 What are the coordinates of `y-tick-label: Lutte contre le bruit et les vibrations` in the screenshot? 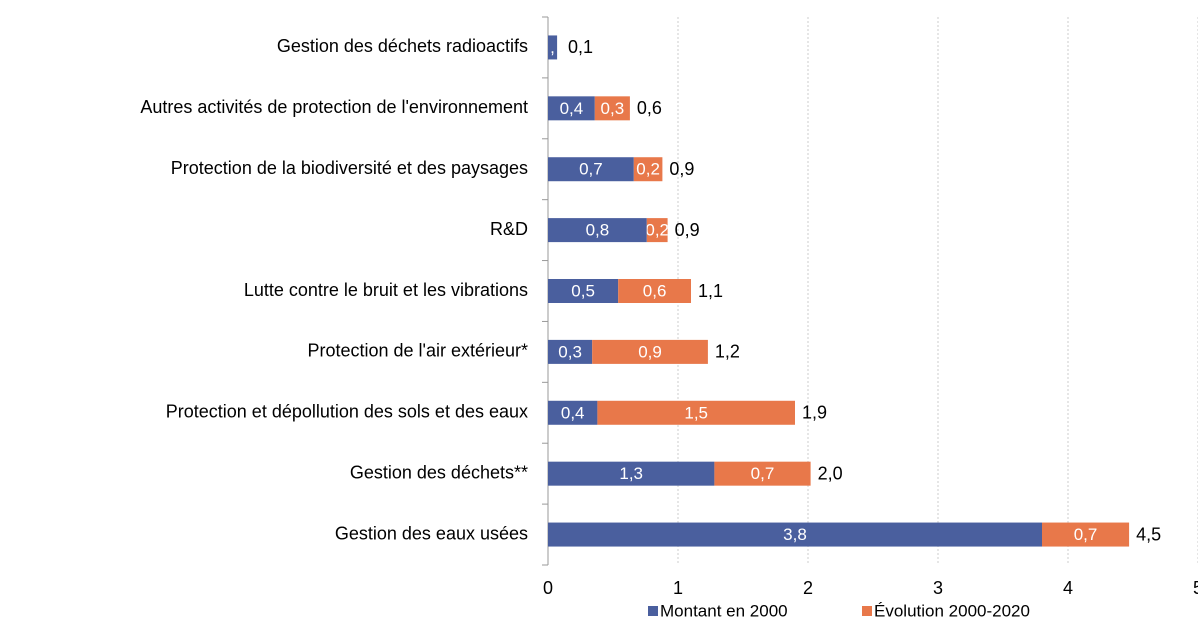 It's located at (386, 290).